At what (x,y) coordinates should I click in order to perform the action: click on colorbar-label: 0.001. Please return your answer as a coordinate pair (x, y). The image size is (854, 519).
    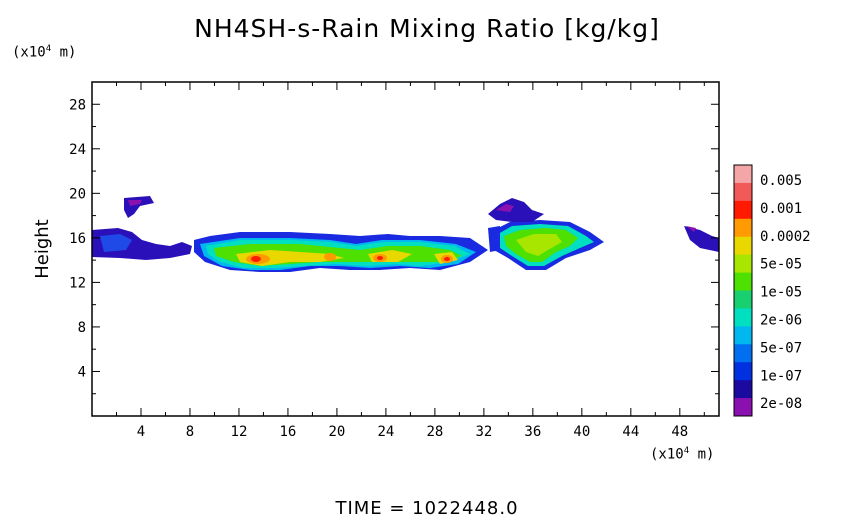
    Looking at the image, I should click on (781, 209).